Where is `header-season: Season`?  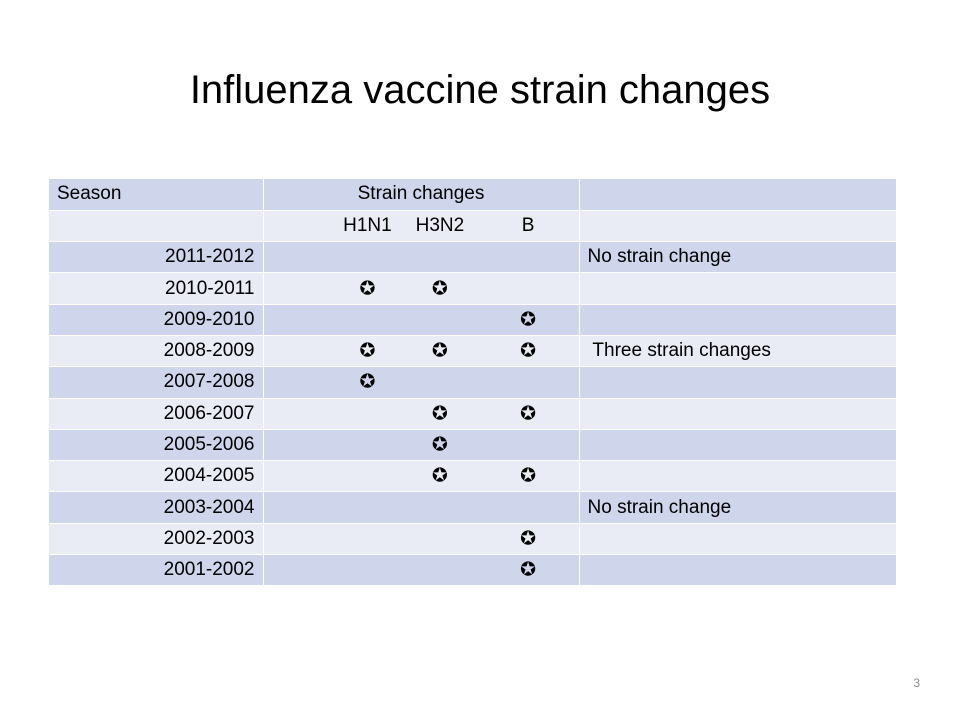
header-season: Season is located at coordinates (156, 195).